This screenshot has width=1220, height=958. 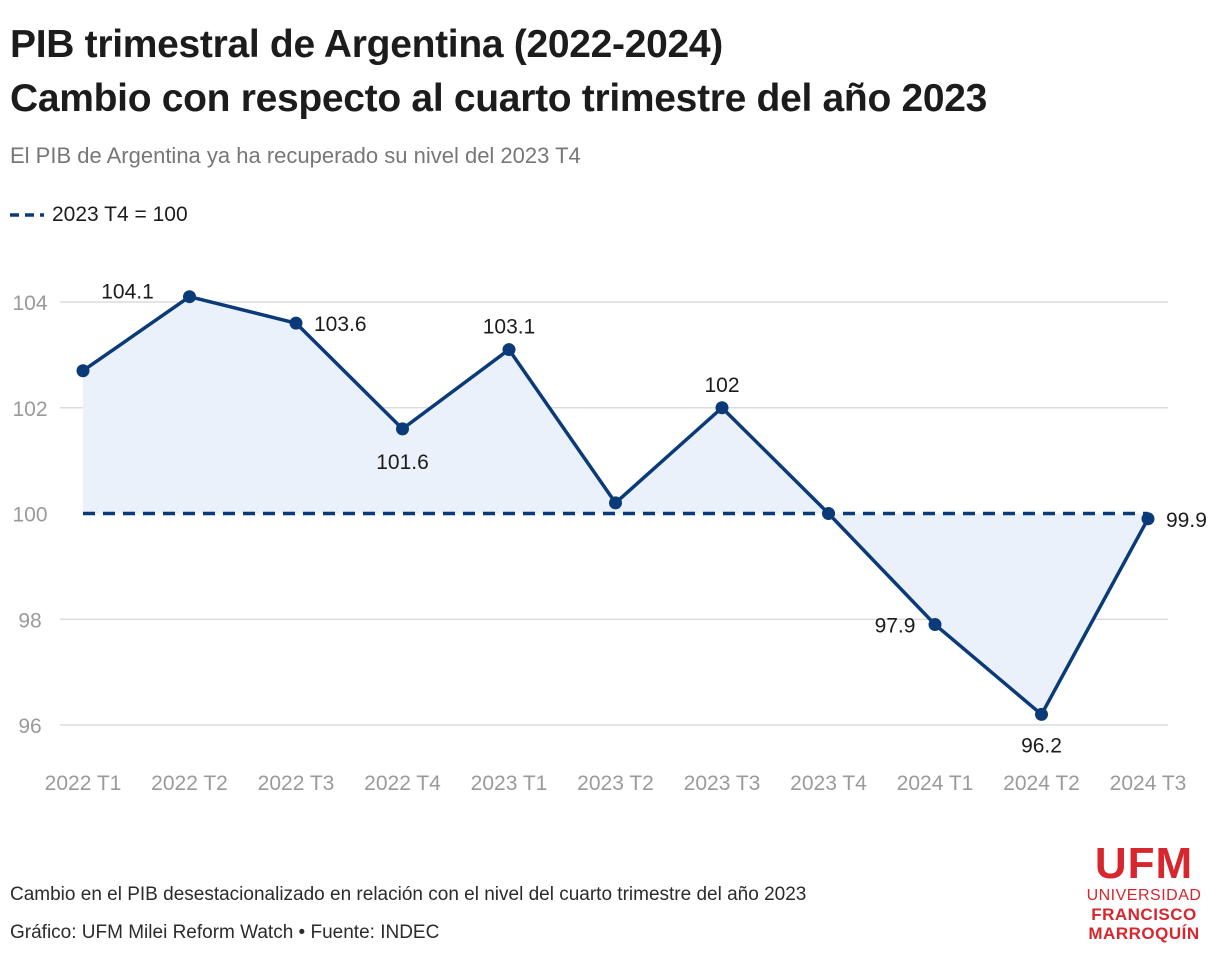 I want to click on data-label: 104.1, so click(x=127, y=292).